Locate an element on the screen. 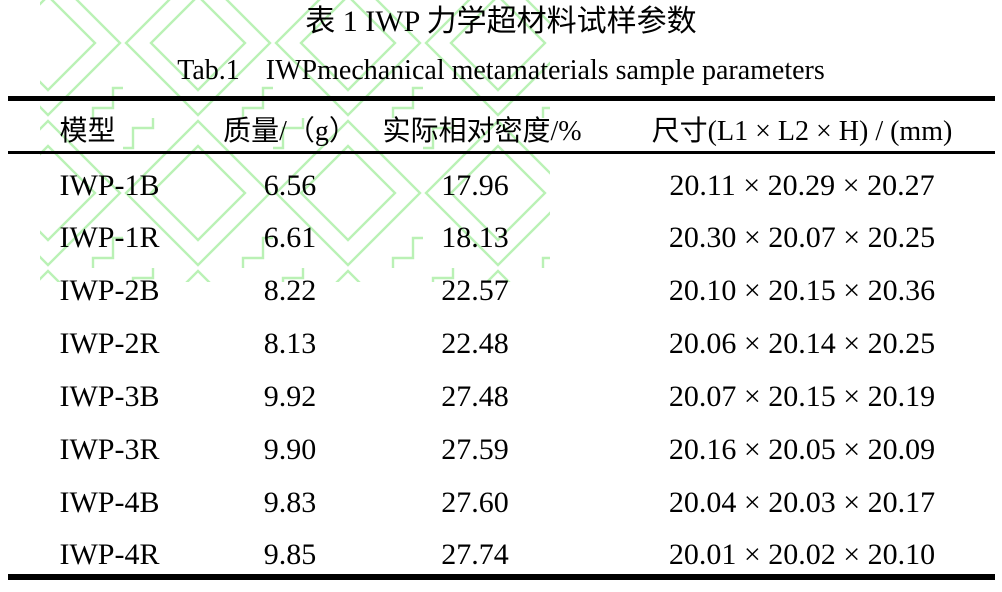  table-row: IWP-4R 9.85 27.74 20.01 × 20.02 × 20.10 is located at coordinates (501, 550).